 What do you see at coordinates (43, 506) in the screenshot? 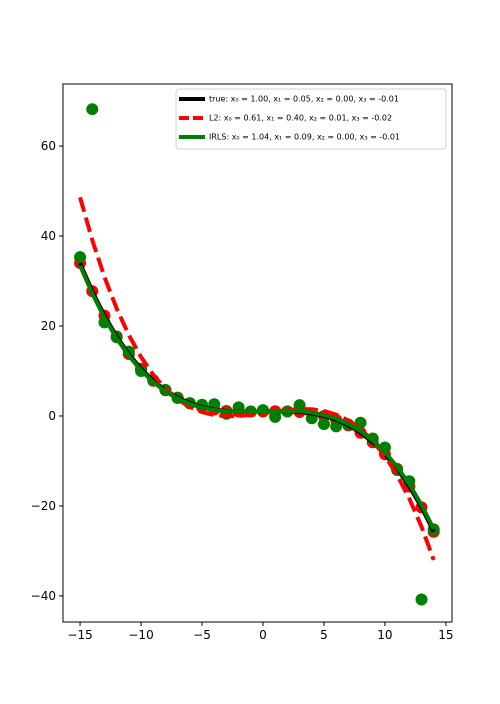
I see `y-tick-label: −20` at bounding box center [43, 506].